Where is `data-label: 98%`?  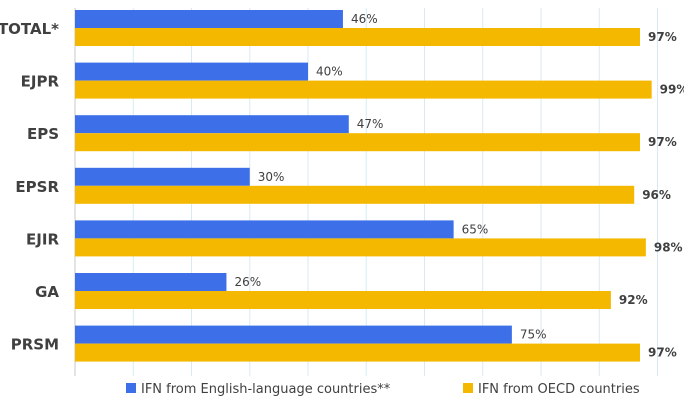 data-label: 98% is located at coordinates (668, 247).